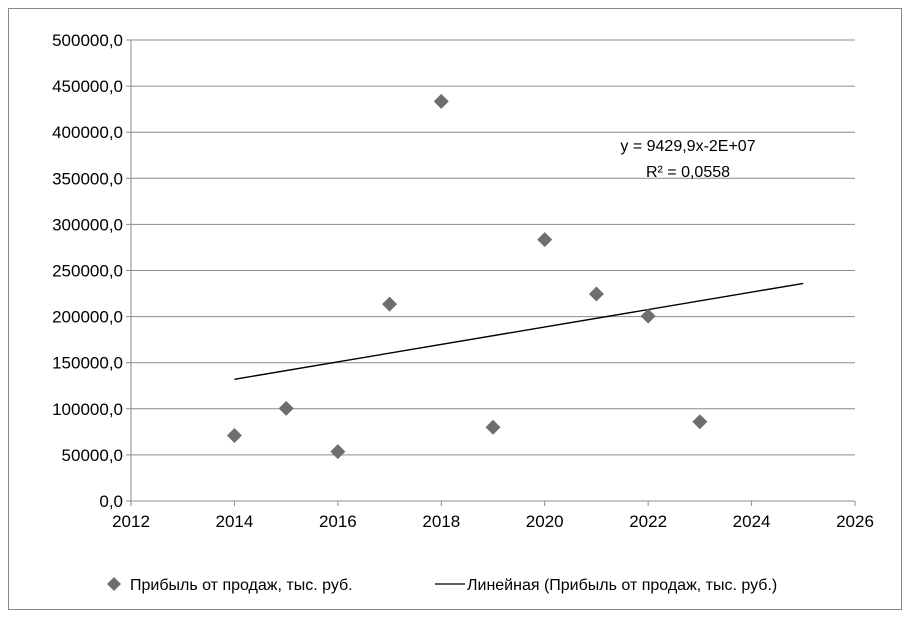  What do you see at coordinates (87, 178) in the screenshot?
I see `y-tick-label: 350000,0` at bounding box center [87, 178].